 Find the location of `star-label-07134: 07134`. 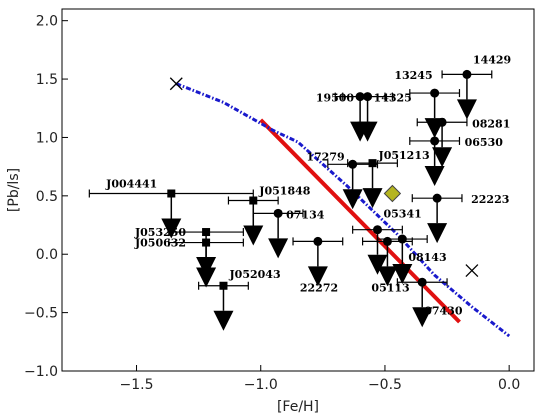

star-label-07134: 07134 is located at coordinates (305, 214).